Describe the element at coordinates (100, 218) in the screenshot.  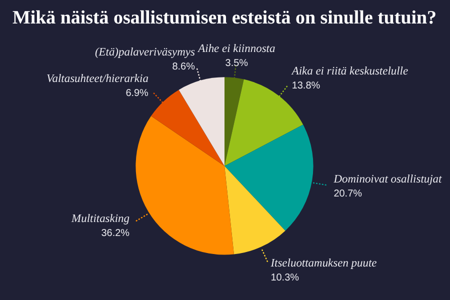
I see `slice-label: Multitasking` at that location.